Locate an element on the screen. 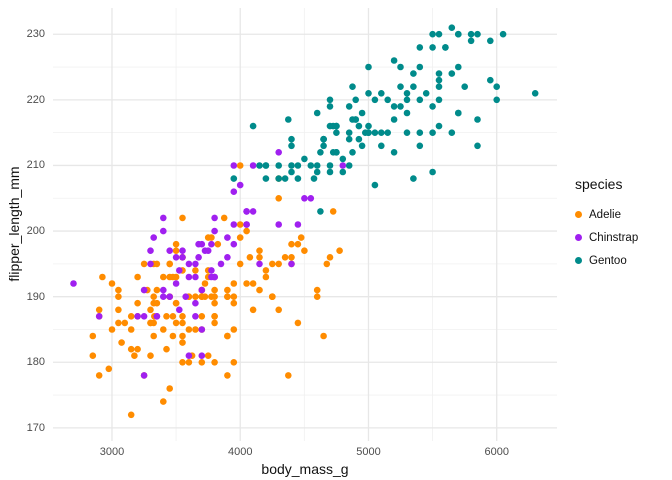 The width and height of the screenshot is (672, 480). legend-label-chinstrap: Chinstrap is located at coordinates (614, 237).